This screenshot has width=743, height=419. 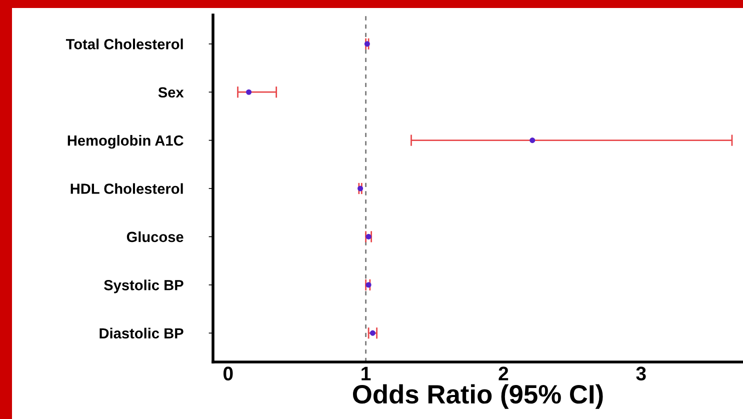 What do you see at coordinates (155, 236) in the screenshot?
I see `y-tick-label: Glucose` at bounding box center [155, 236].